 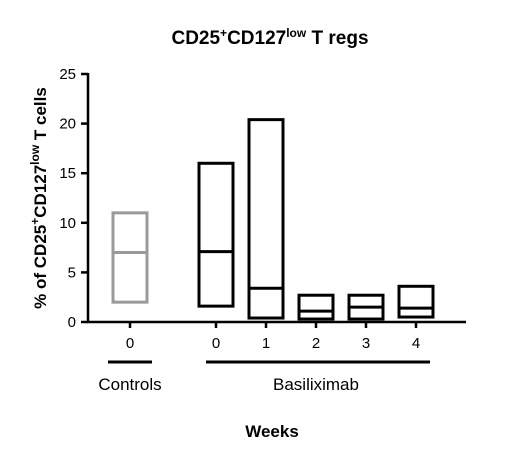 I want to click on y-axis-label: % of CD25+CD127low T cells, so click(x=39, y=198).